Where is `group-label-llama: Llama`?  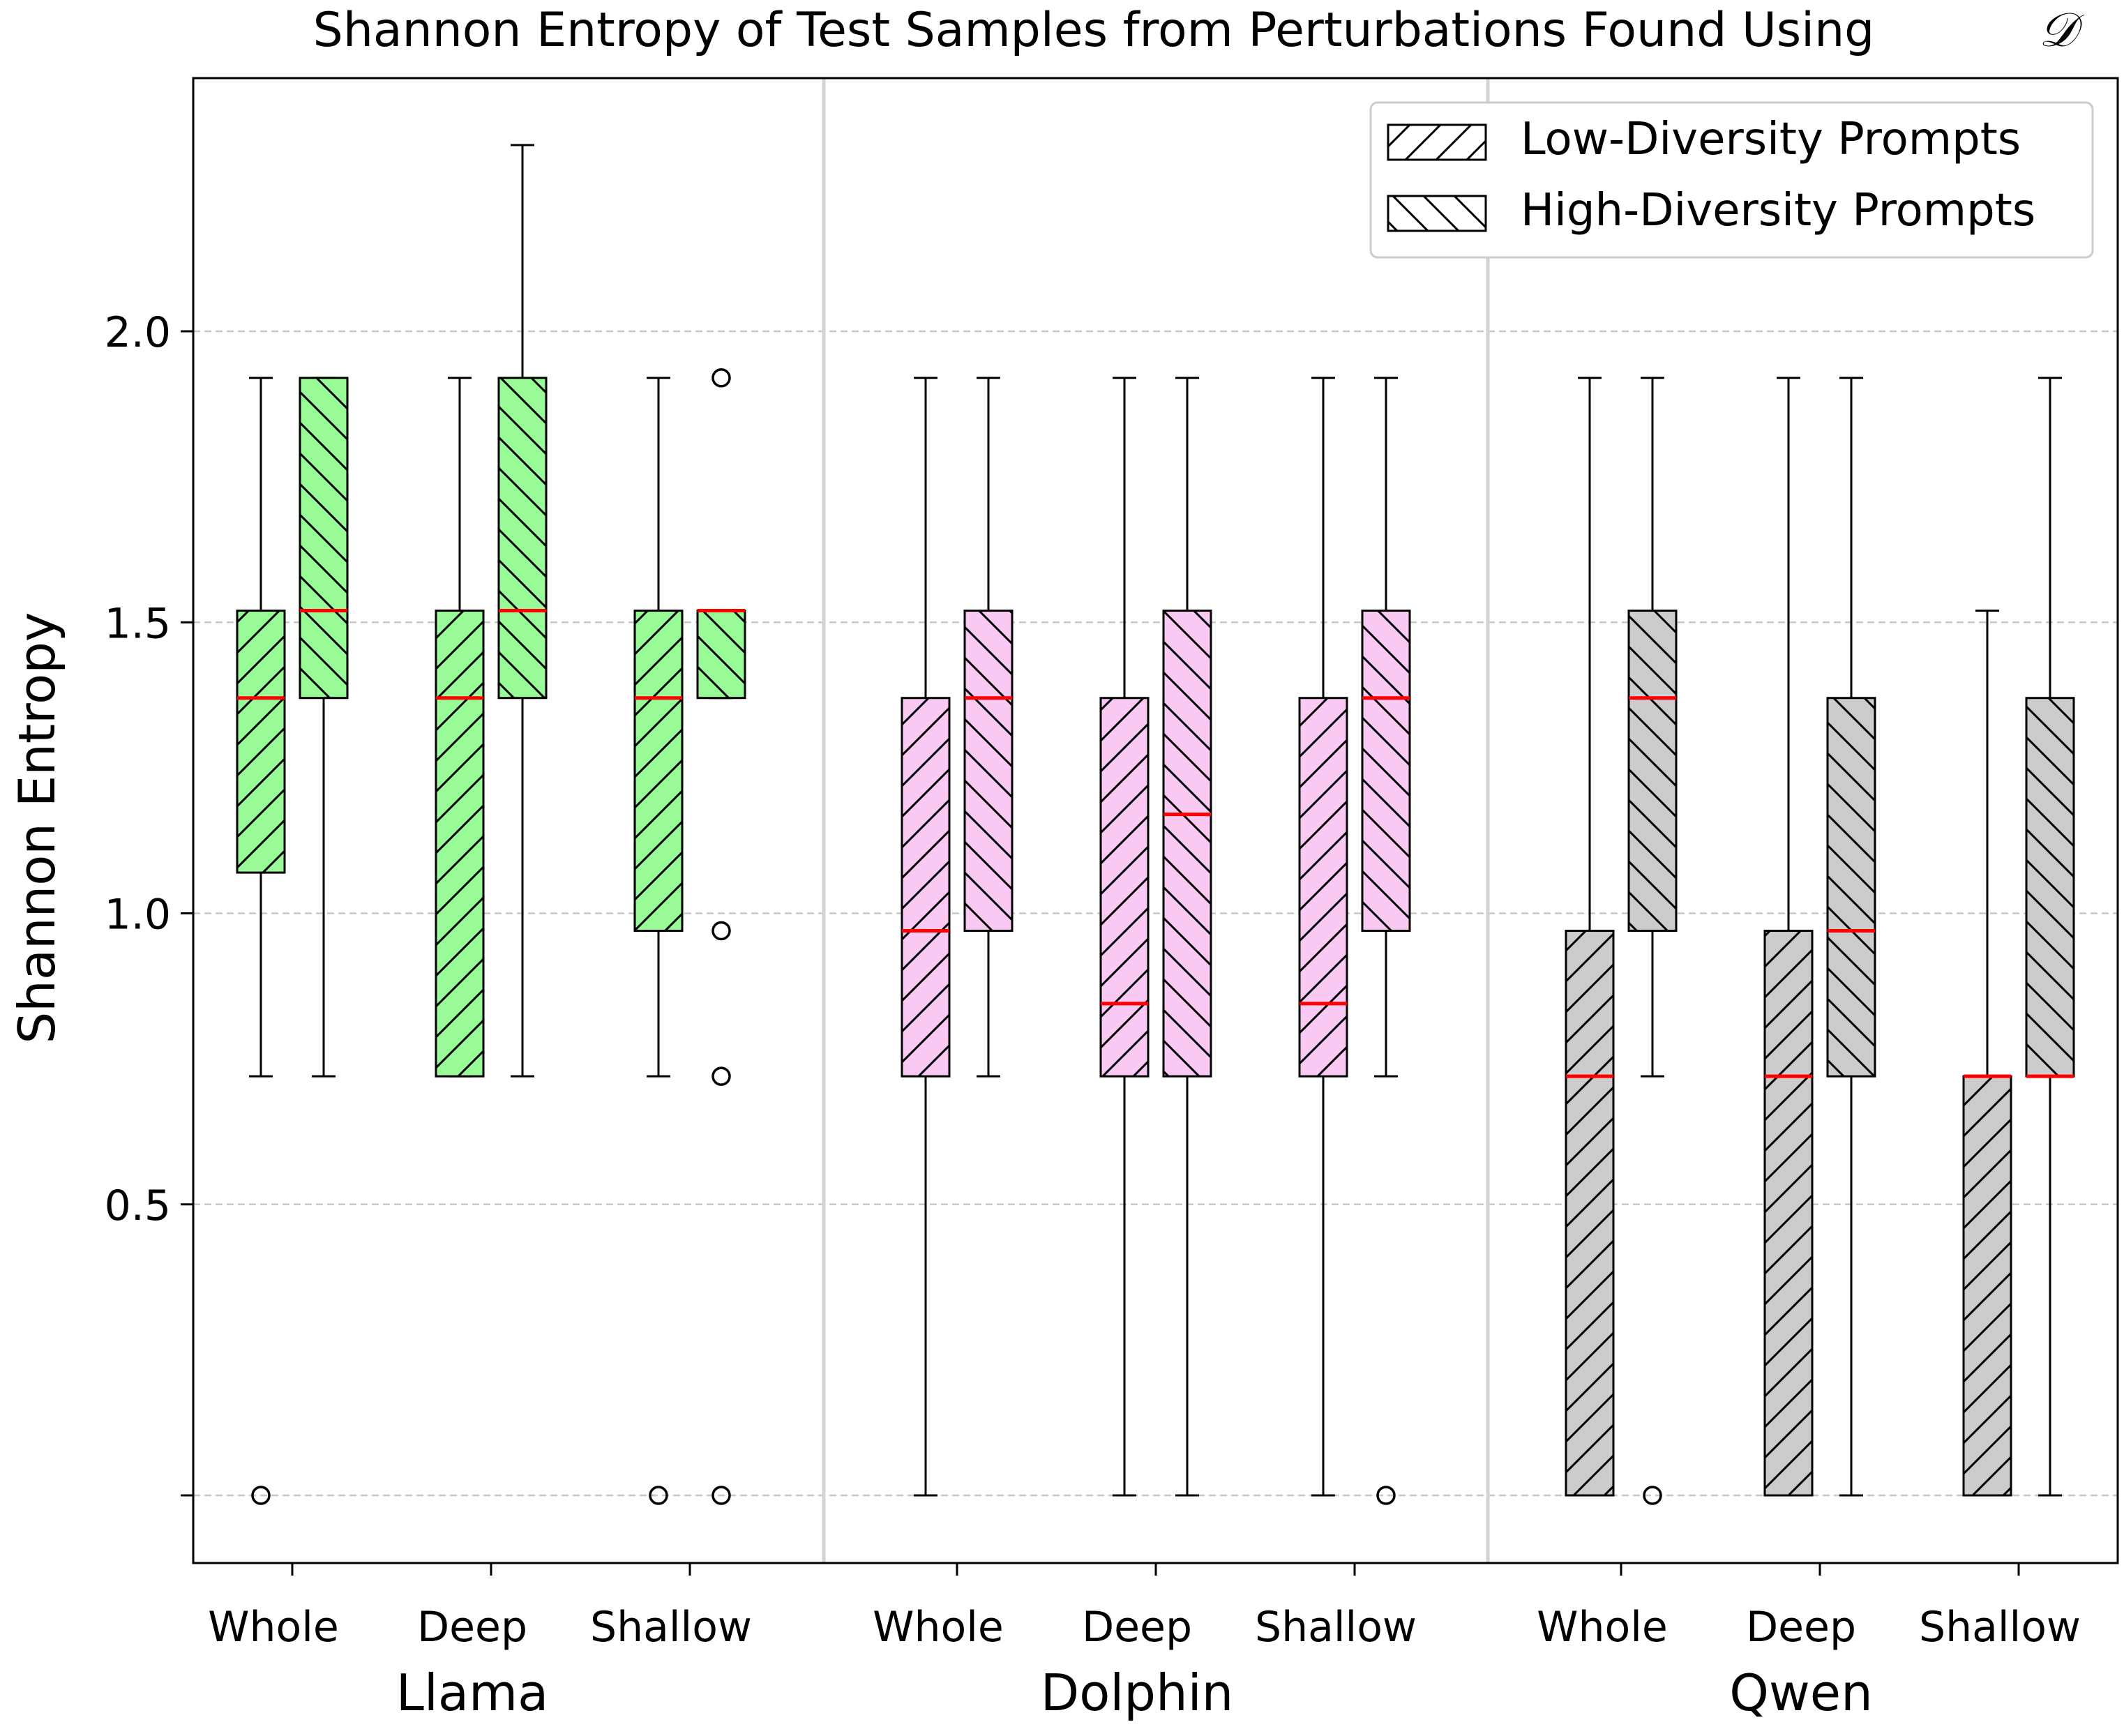
group-label-llama: Llama is located at coordinates (472, 1692).